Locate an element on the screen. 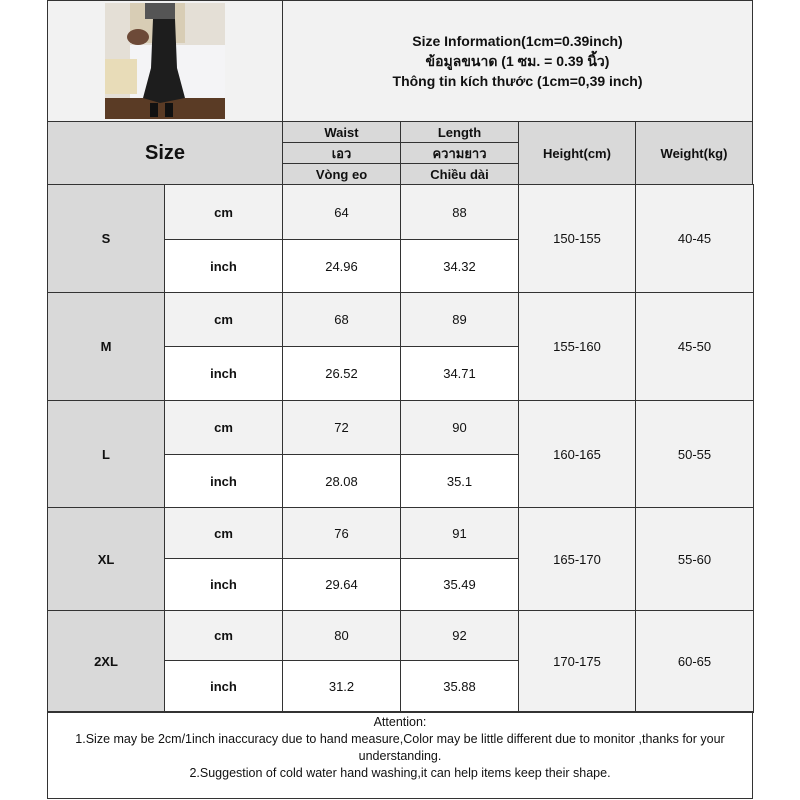  size-label: S is located at coordinates (106, 238).